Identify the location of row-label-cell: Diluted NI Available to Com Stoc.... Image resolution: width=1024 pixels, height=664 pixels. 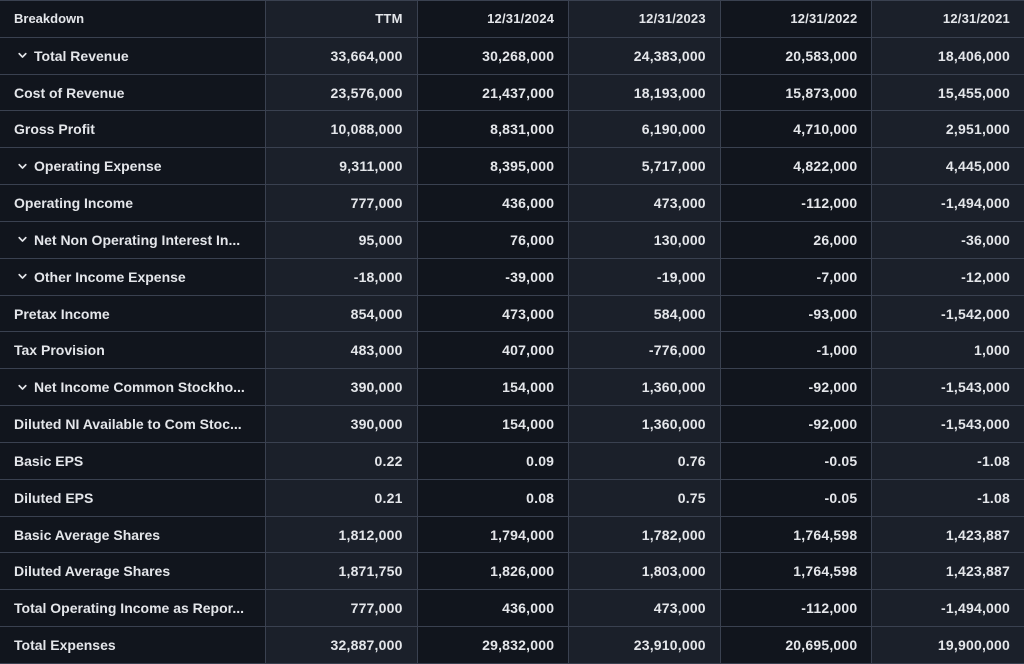
(133, 424).